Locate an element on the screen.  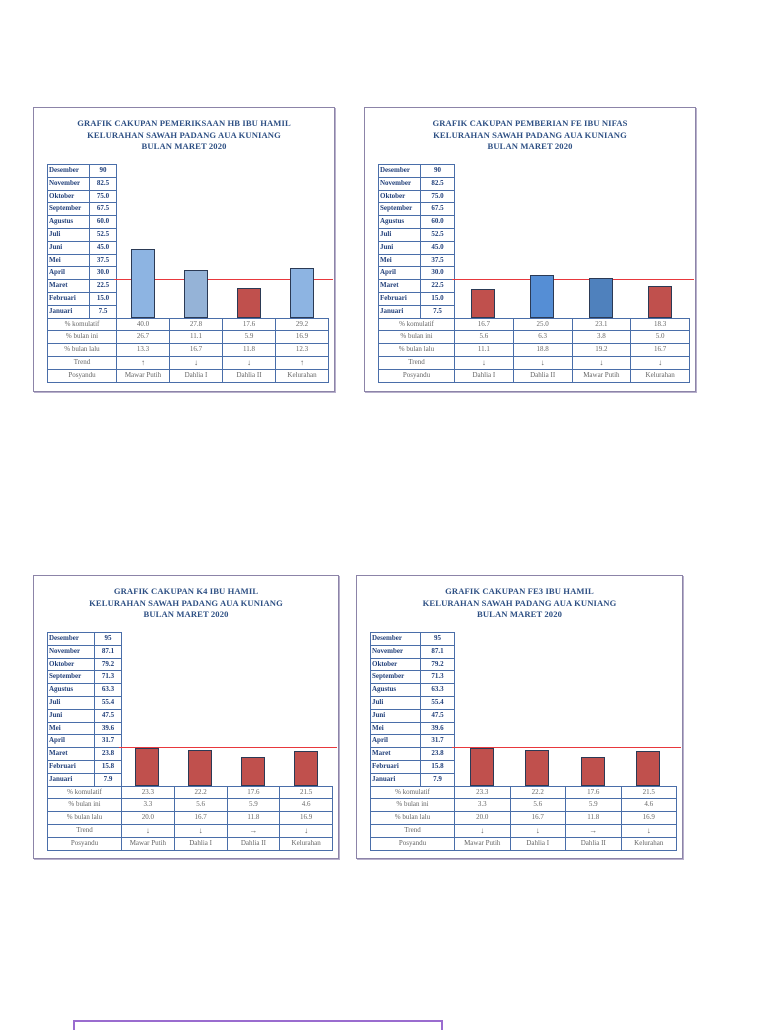
scale-value: 82.5 is located at coordinates (437, 183).